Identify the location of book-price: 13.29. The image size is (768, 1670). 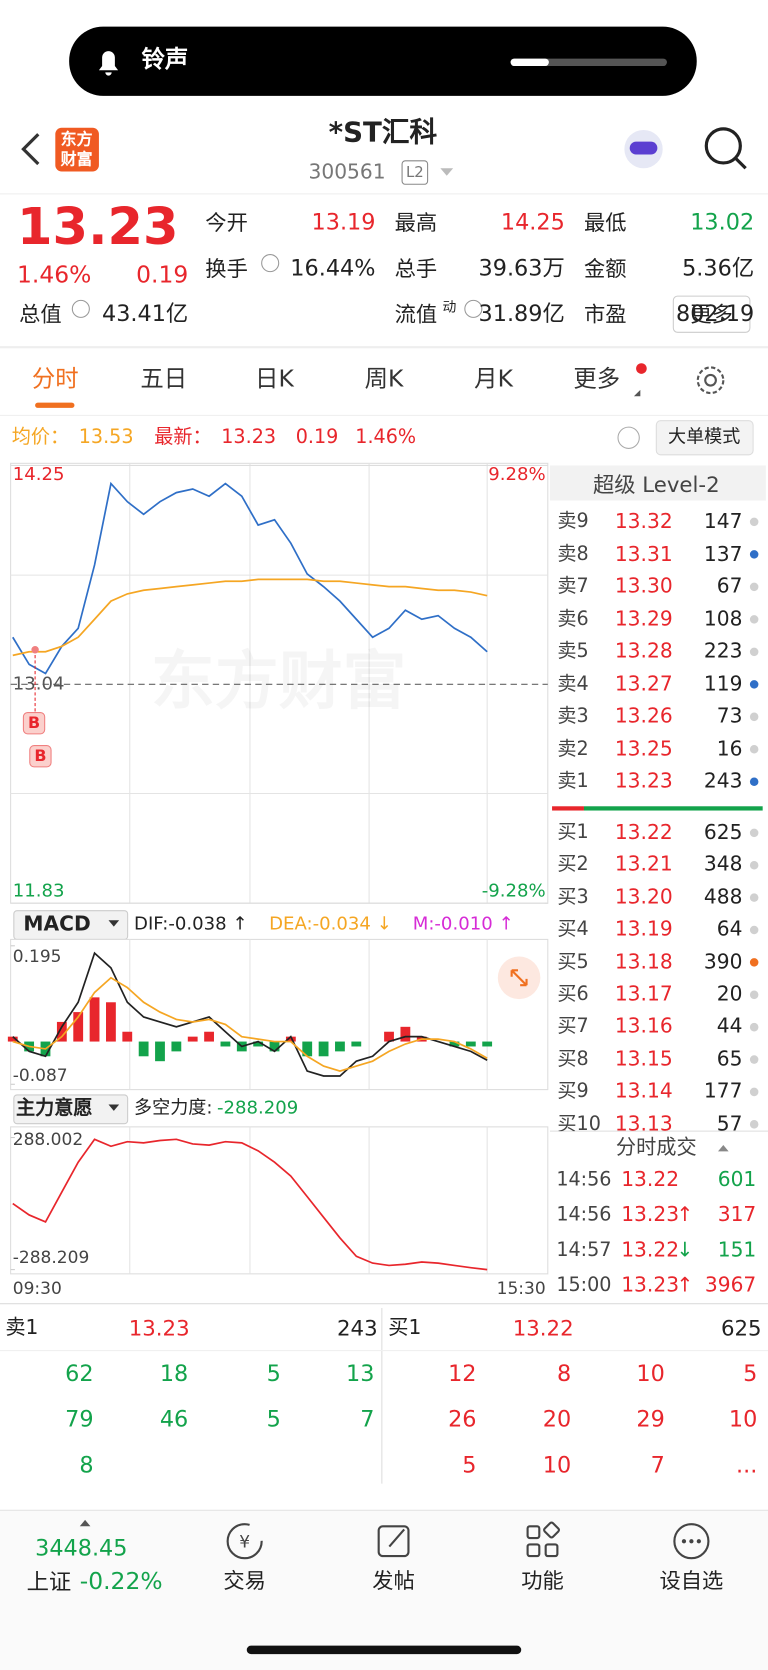
(643, 619).